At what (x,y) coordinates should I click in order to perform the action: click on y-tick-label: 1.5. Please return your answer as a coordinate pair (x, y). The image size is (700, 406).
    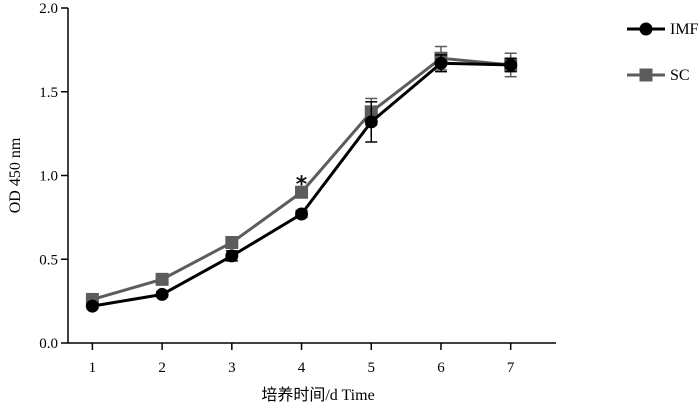
    Looking at the image, I should click on (48, 93).